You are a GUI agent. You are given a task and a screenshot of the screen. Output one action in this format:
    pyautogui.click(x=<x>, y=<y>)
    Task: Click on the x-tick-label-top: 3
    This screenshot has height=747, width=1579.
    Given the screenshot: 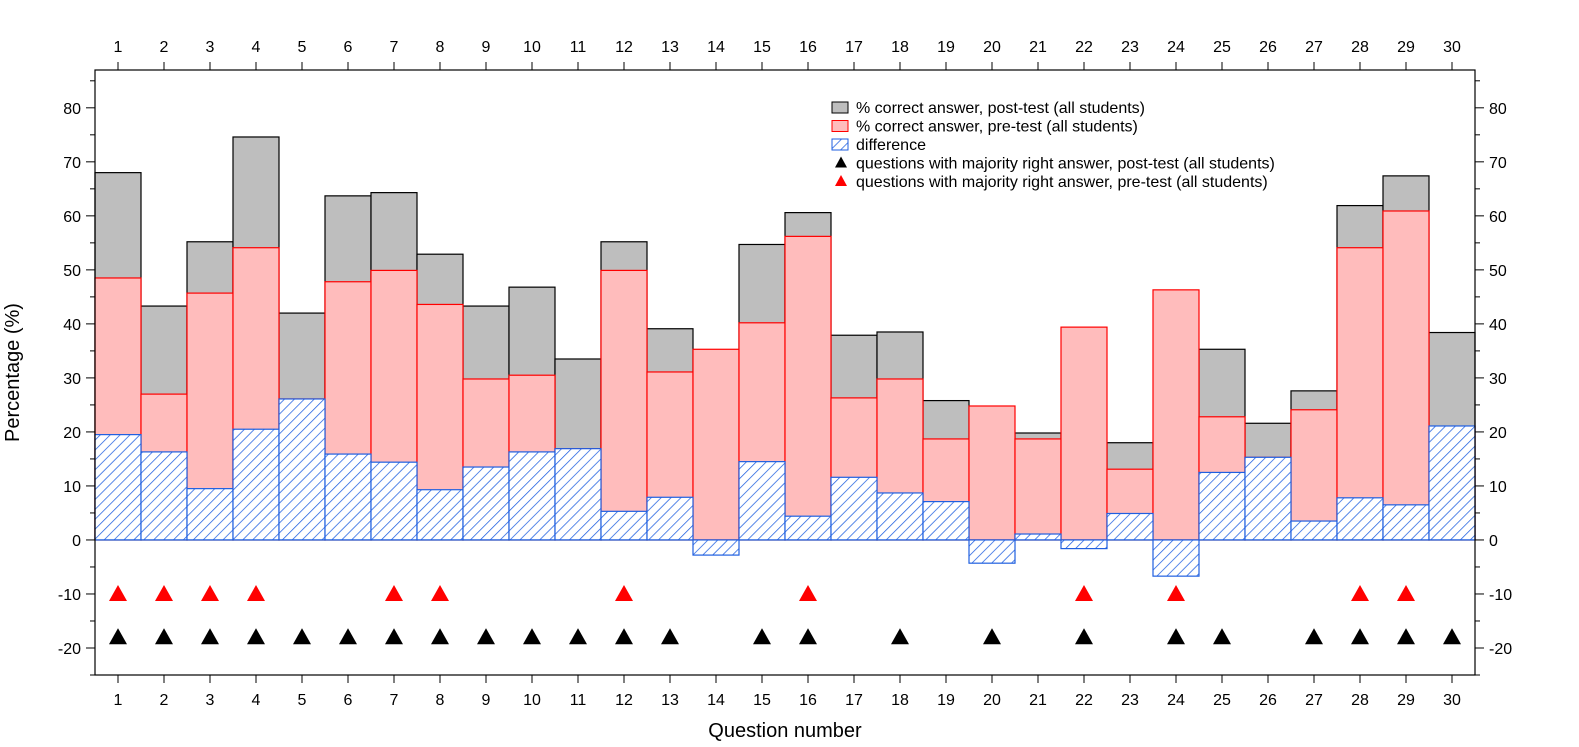 What is the action you would take?
    pyautogui.click(x=210, y=47)
    